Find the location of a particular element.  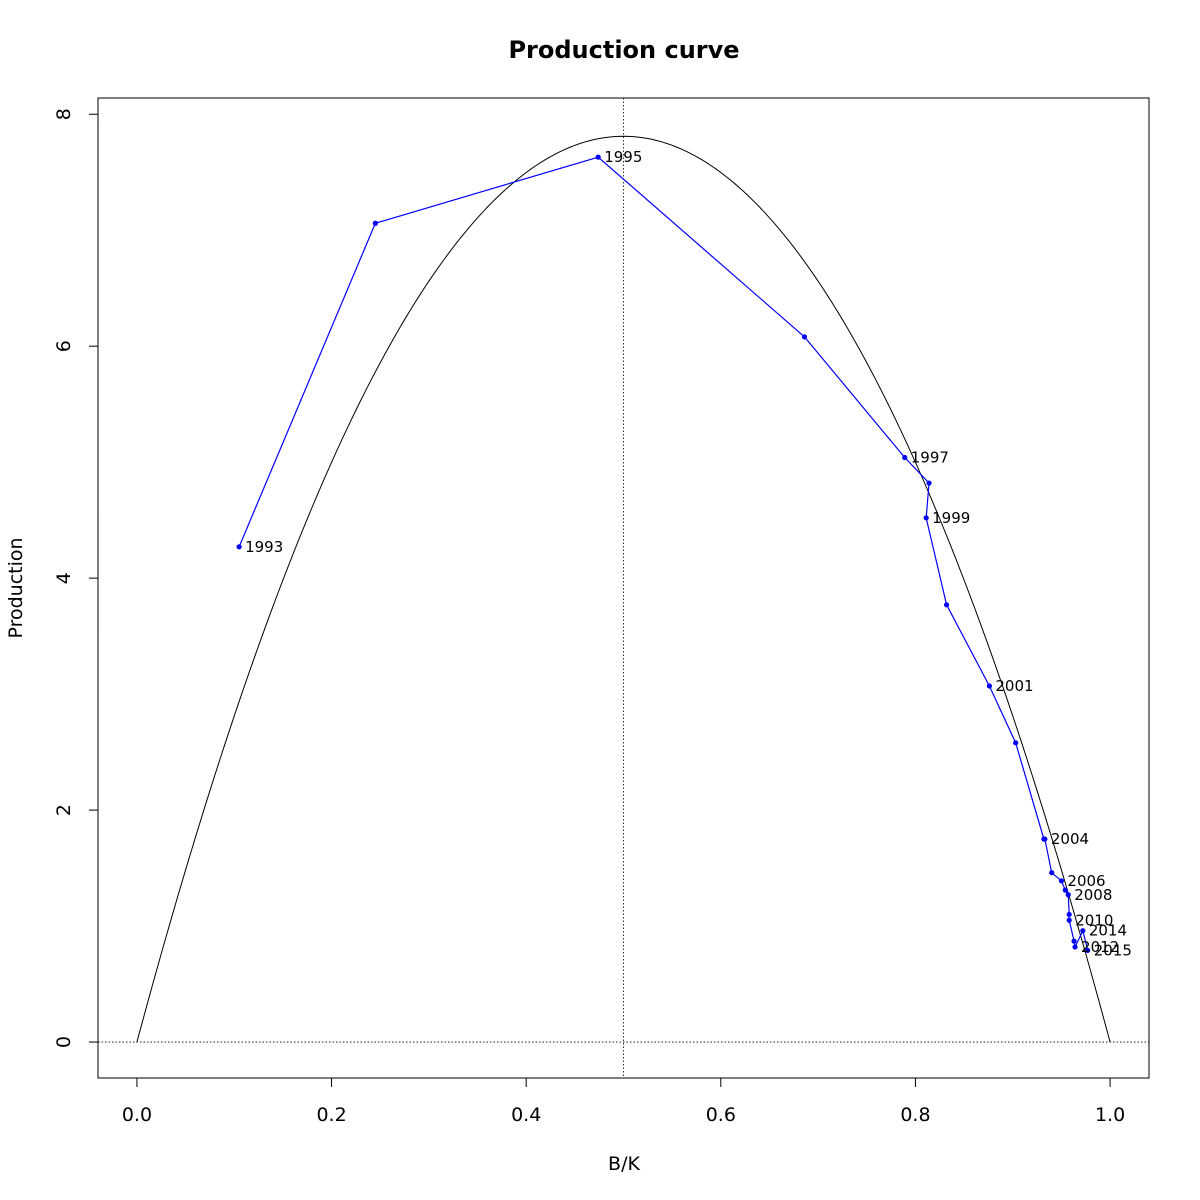

x-axis: 0.0 0.2 0.4 0.6 0.8 1.0 is located at coordinates (623, 1101).